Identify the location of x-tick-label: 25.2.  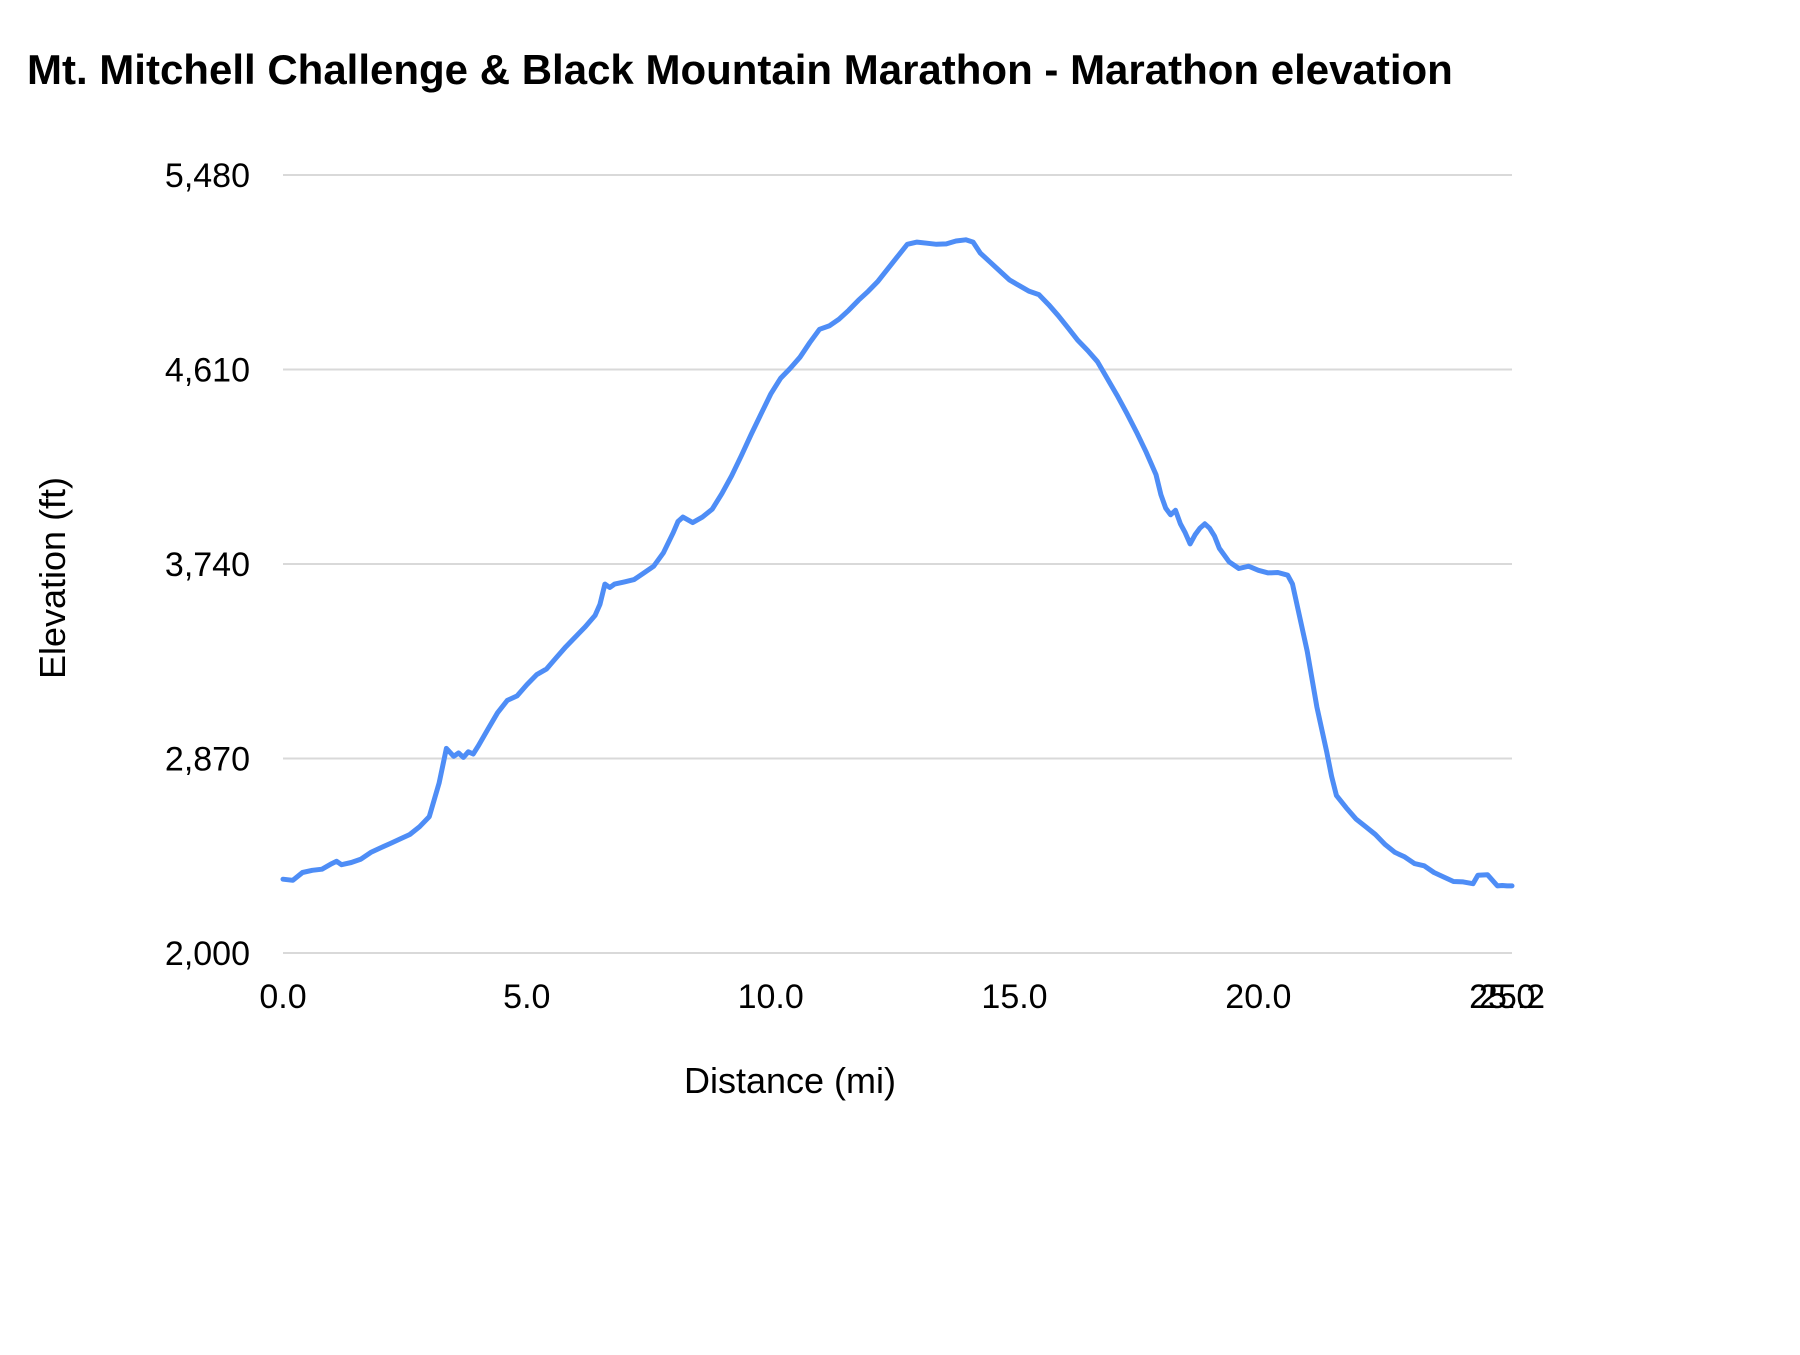
(1512, 997).